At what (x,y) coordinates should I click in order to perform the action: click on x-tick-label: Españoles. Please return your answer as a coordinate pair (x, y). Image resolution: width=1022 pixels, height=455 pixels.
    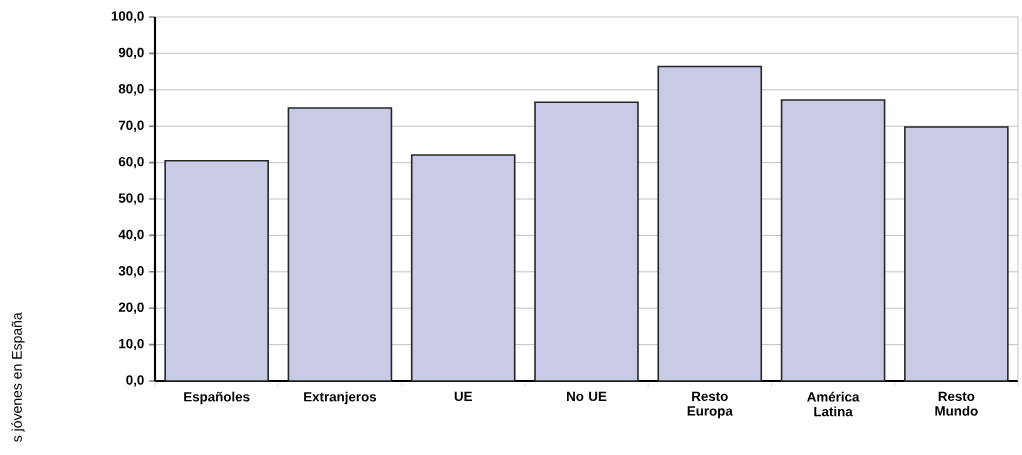
    Looking at the image, I should click on (217, 398).